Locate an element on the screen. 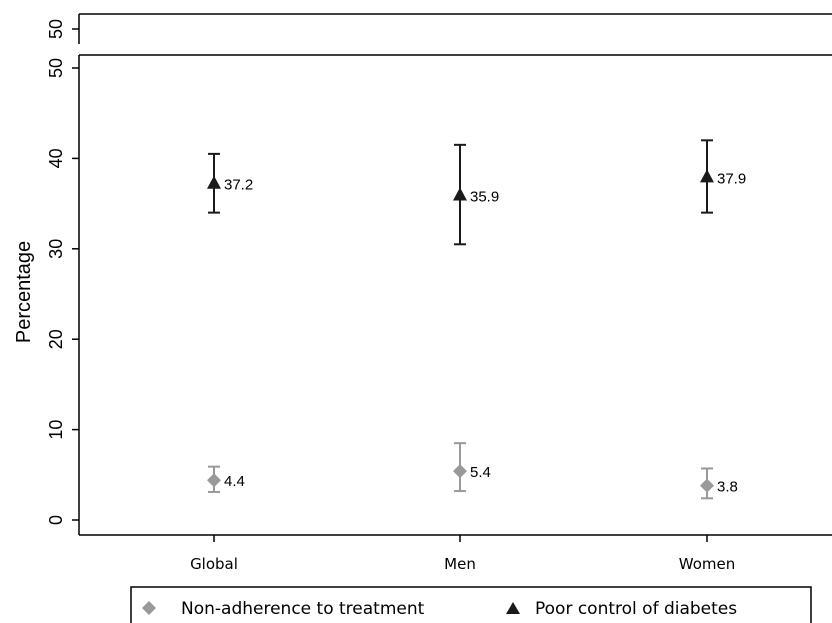 This screenshot has width=832, height=623. y-tick-label: 40 is located at coordinates (56, 158).